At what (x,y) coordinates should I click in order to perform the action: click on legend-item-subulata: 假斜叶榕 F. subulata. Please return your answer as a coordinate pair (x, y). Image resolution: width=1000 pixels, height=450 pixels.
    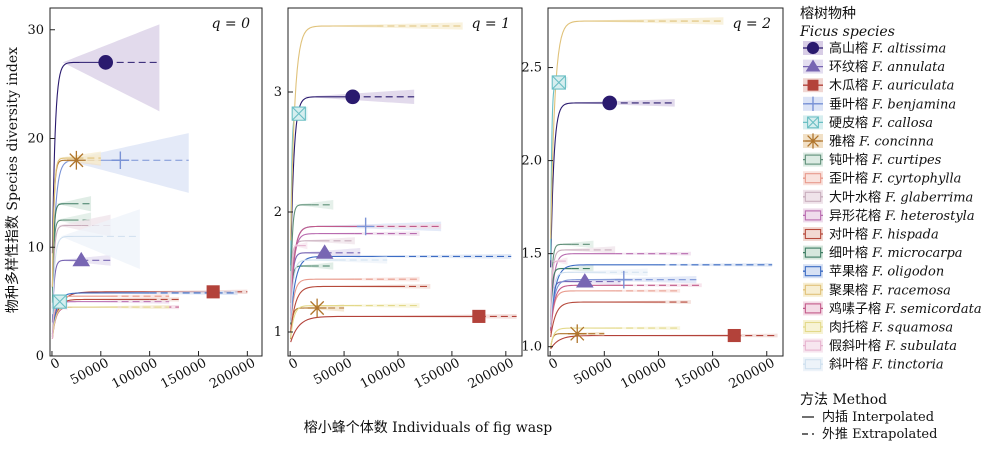
    Looking at the image, I should click on (880, 346).